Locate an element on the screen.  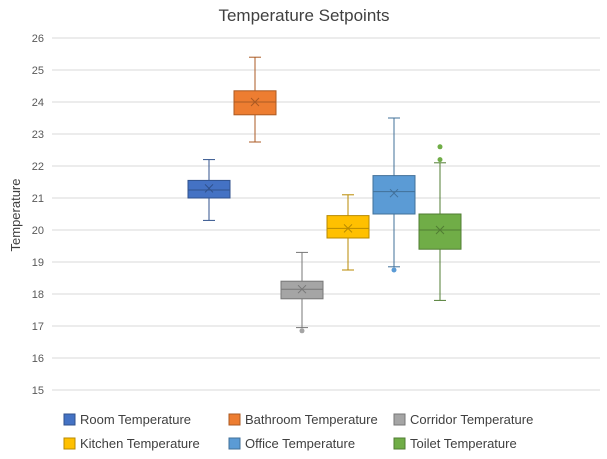
legend-label: Room Temperature is located at coordinates (135, 419).